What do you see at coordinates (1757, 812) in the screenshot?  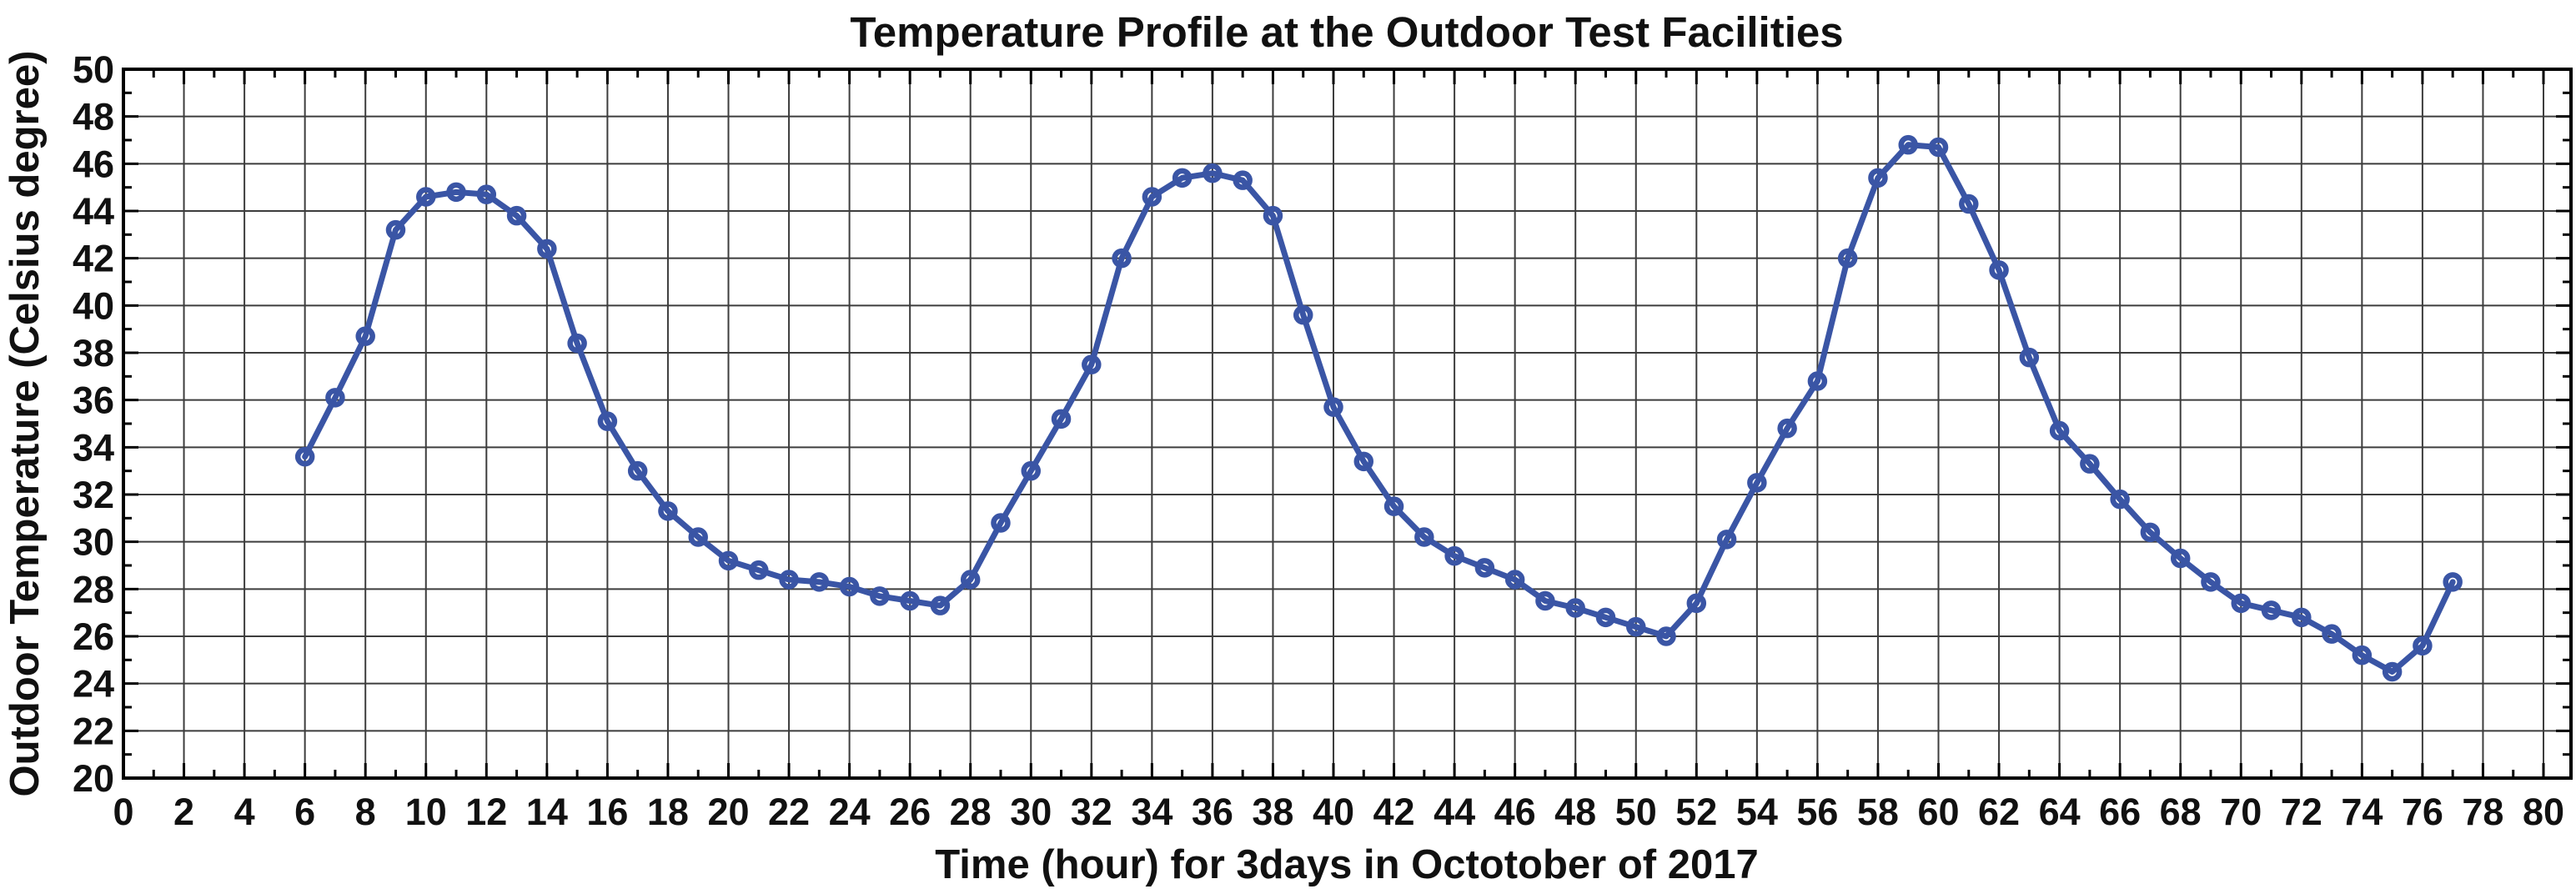 I see `x-tick-label: 54` at bounding box center [1757, 812].